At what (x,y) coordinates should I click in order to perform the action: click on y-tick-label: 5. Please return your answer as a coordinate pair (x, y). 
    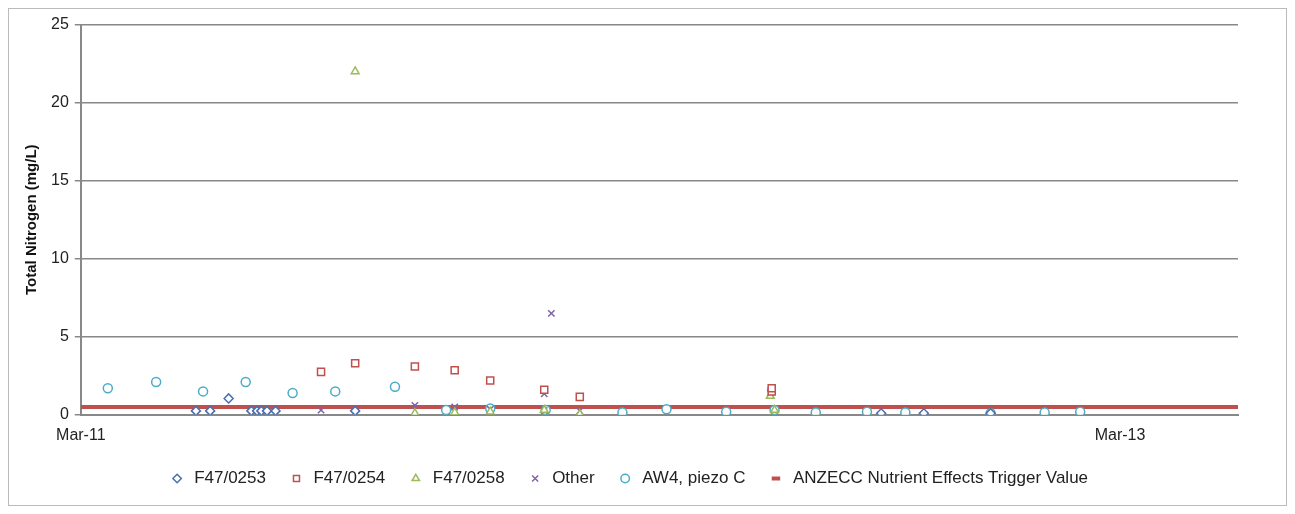
    Looking at the image, I should click on (64, 336).